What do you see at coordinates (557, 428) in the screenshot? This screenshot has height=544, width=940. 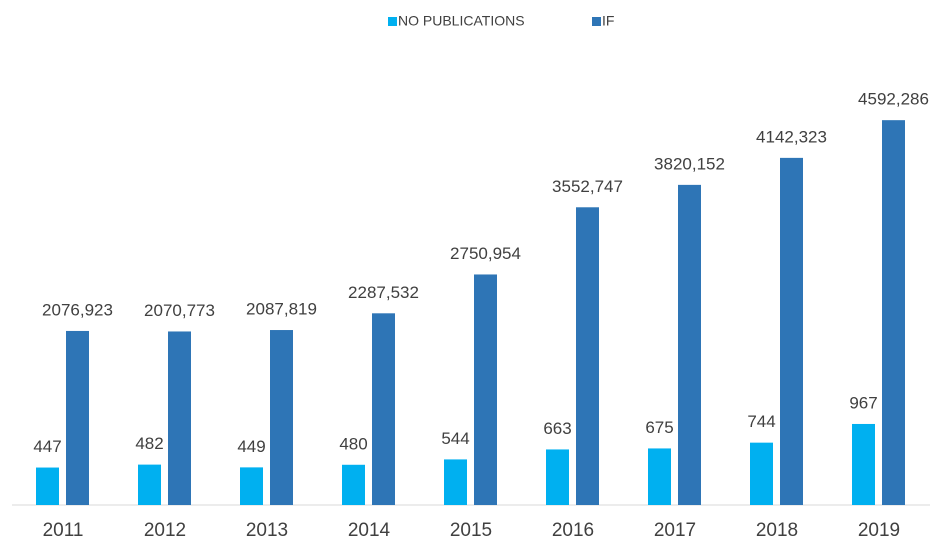 I see `data-label: 663` at bounding box center [557, 428].